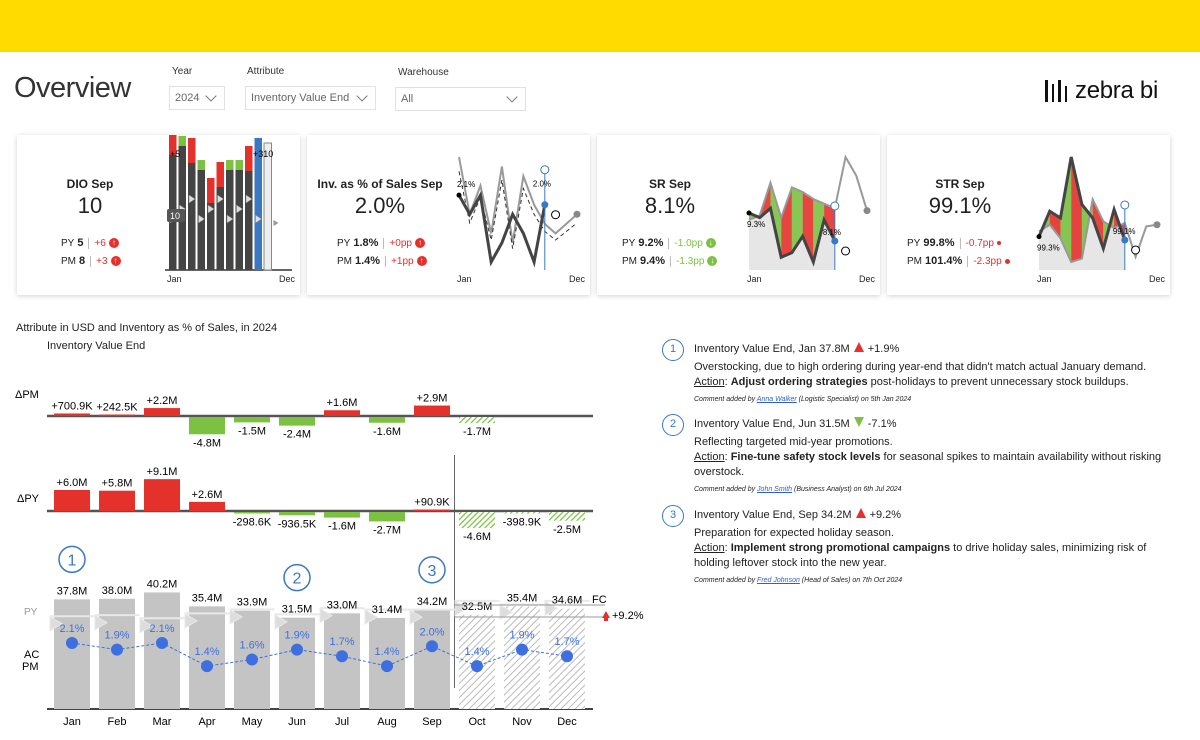 This screenshot has height=740, width=1200. I want to click on py-delta: -0.7pp, so click(979, 243).